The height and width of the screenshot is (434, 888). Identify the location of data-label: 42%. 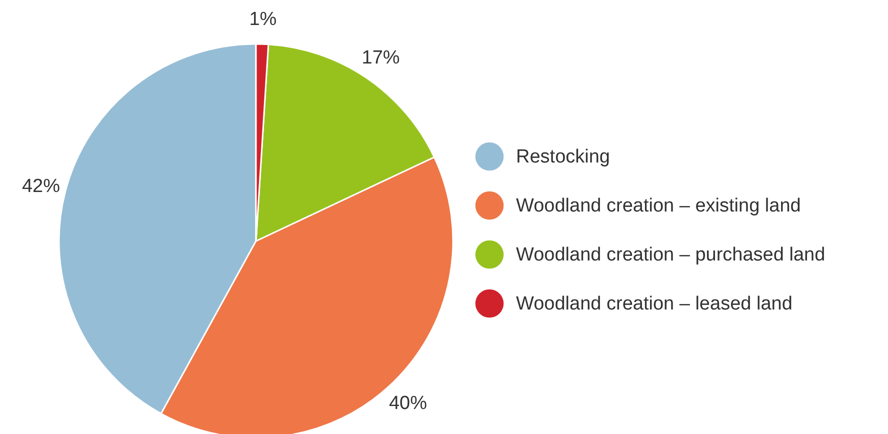
(41, 186).